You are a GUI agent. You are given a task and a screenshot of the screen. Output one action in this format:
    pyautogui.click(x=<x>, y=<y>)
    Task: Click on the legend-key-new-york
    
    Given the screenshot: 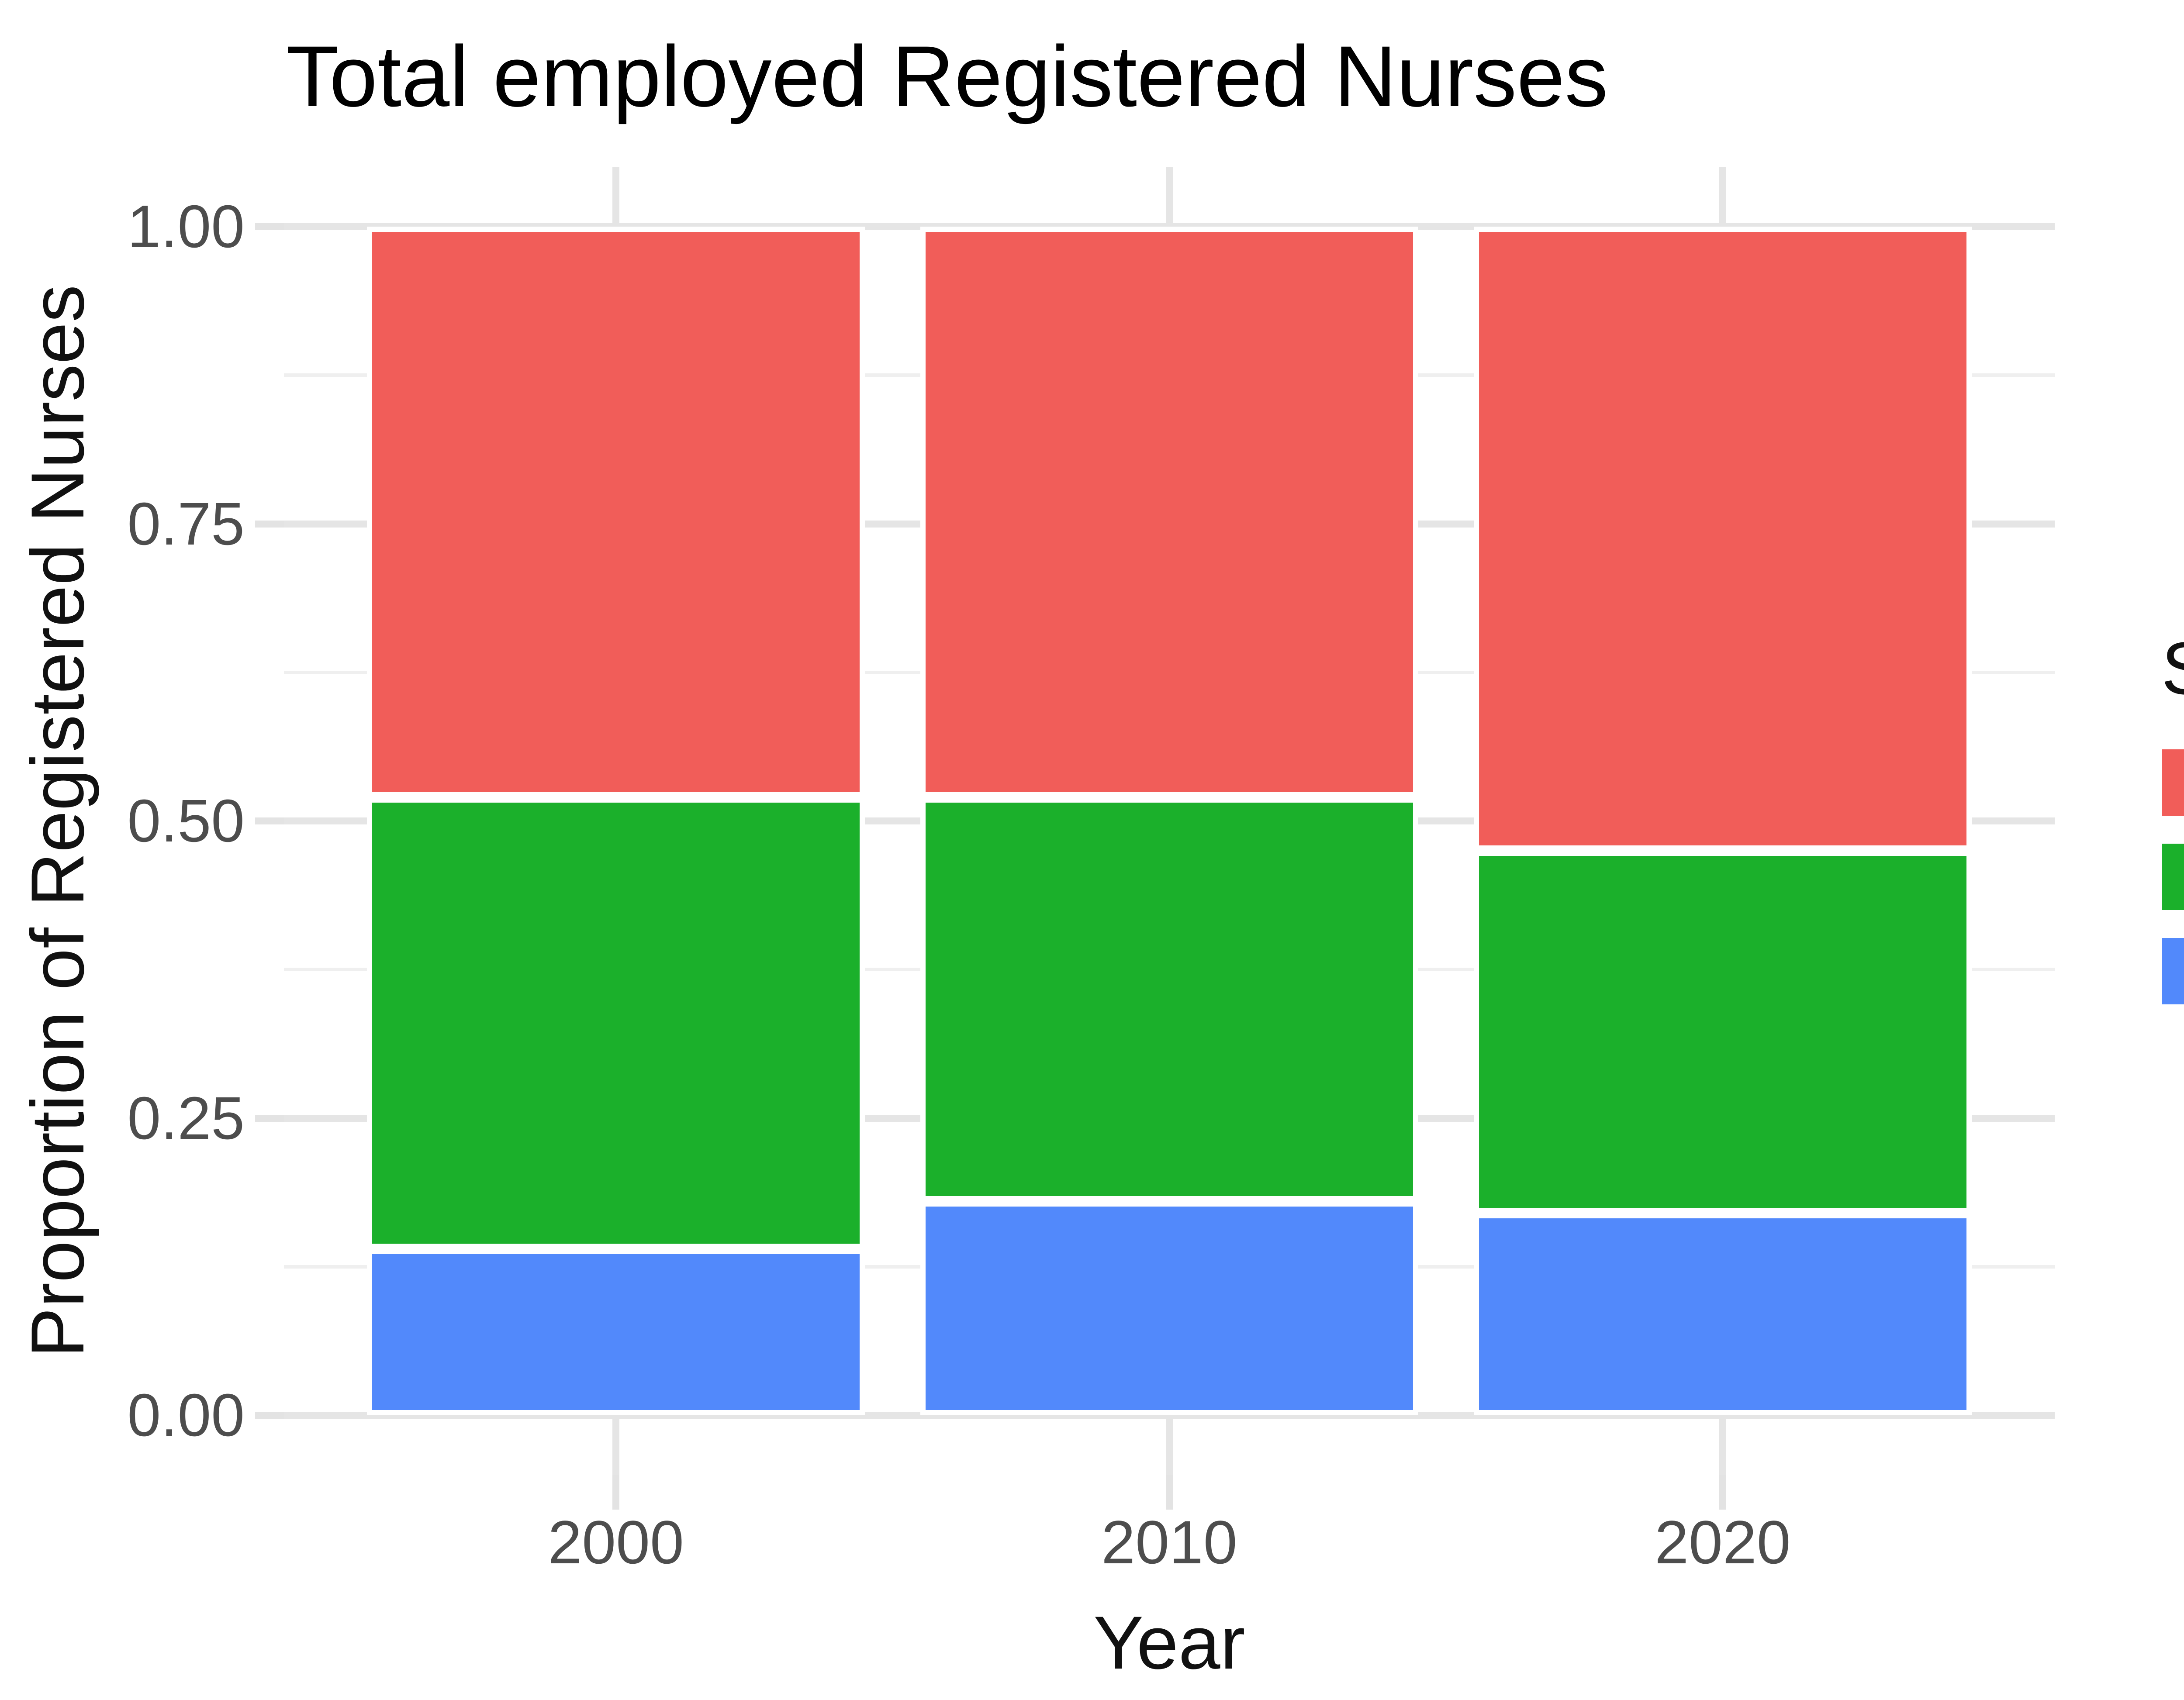 What is the action you would take?
    pyautogui.click(x=2173, y=877)
    